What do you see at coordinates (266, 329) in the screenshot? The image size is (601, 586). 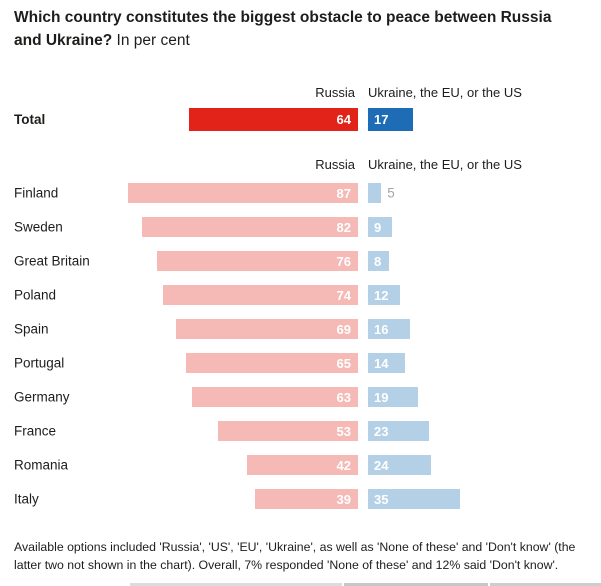 I see `russia-bar: 69` at bounding box center [266, 329].